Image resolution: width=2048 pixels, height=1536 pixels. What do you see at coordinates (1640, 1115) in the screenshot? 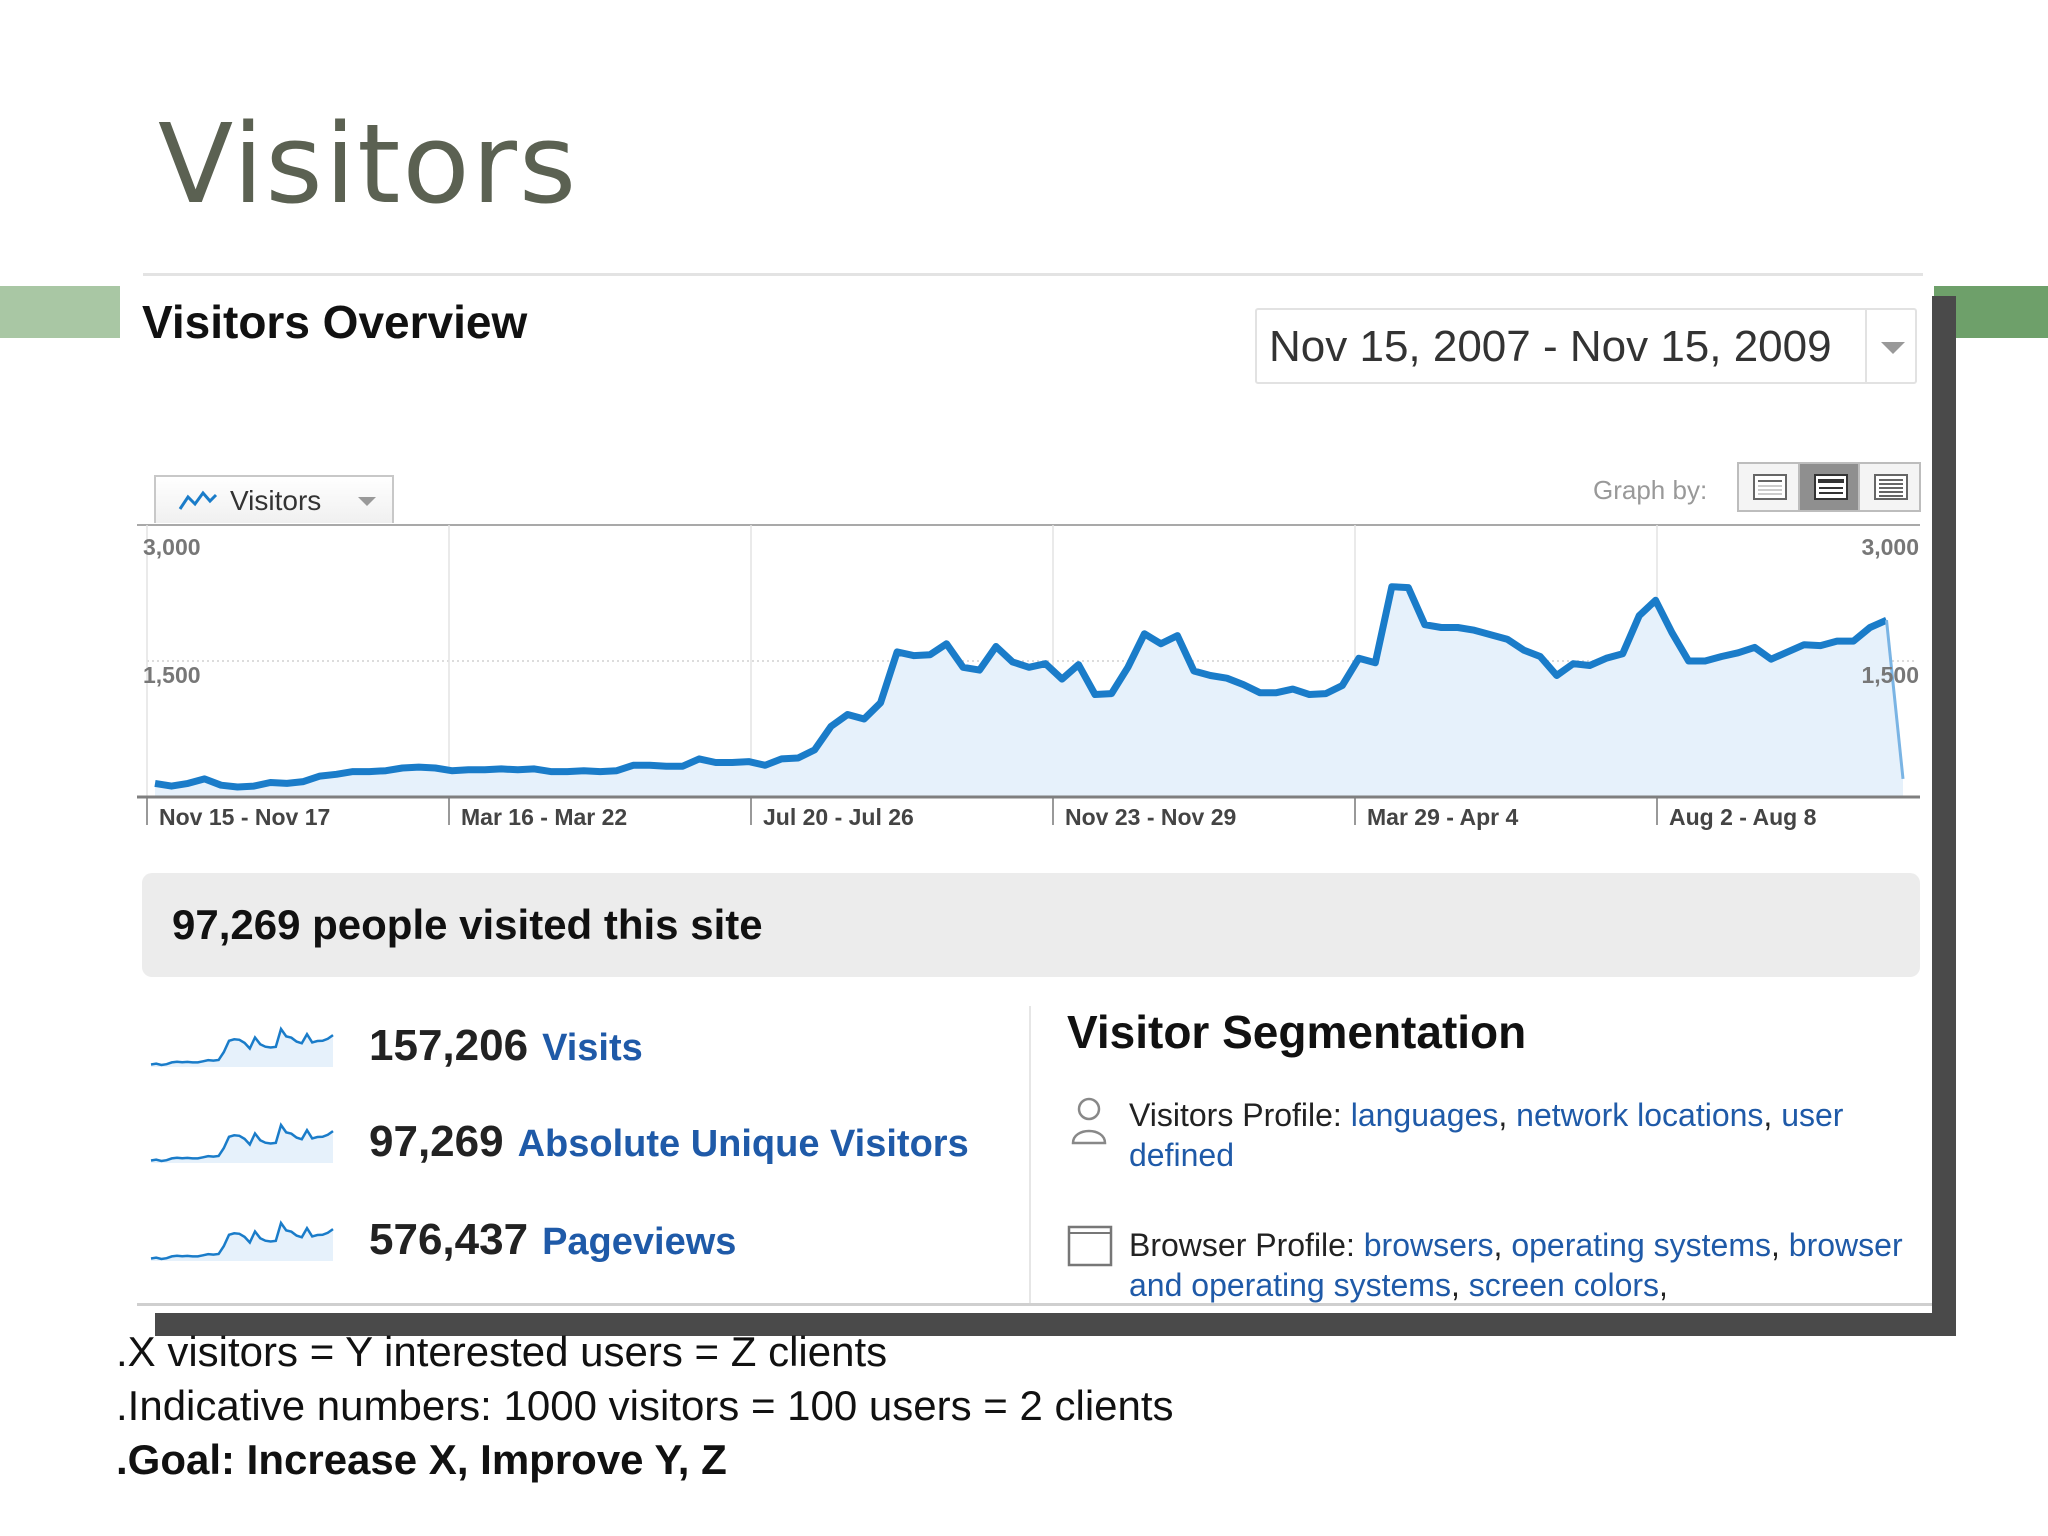
I see `link-network-locations: network locations` at bounding box center [1640, 1115].